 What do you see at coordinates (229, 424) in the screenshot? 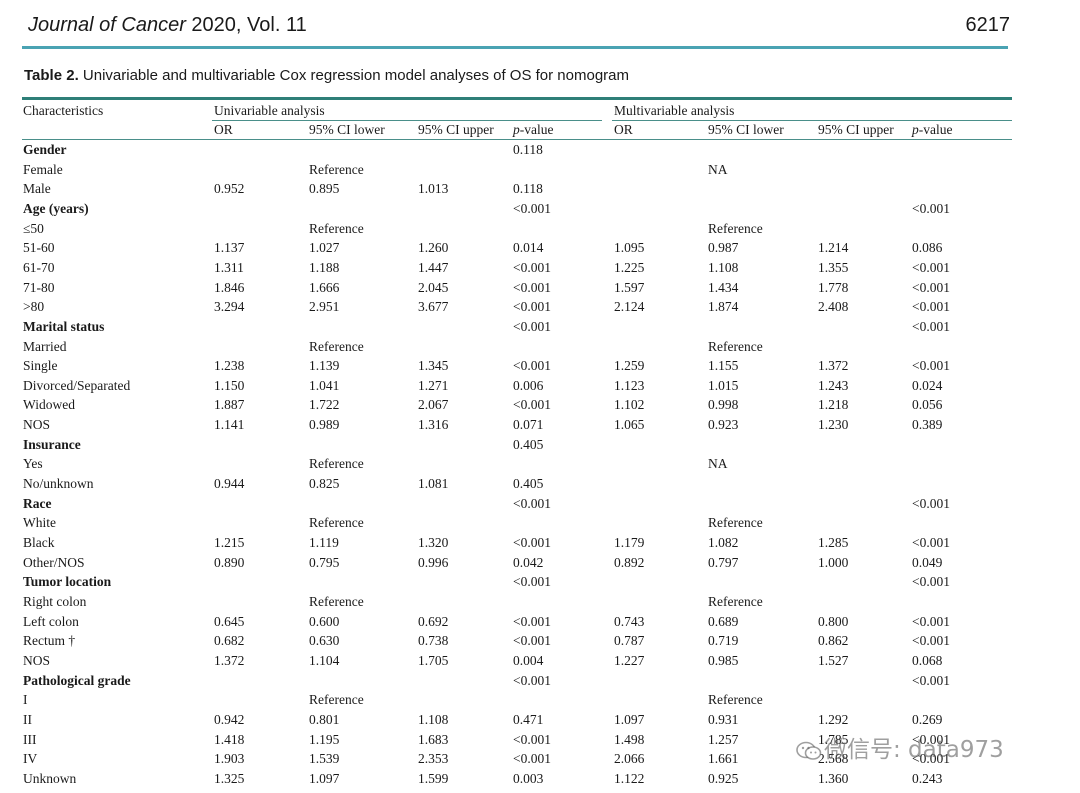
I see `table-cell: 1.141` at bounding box center [229, 424].